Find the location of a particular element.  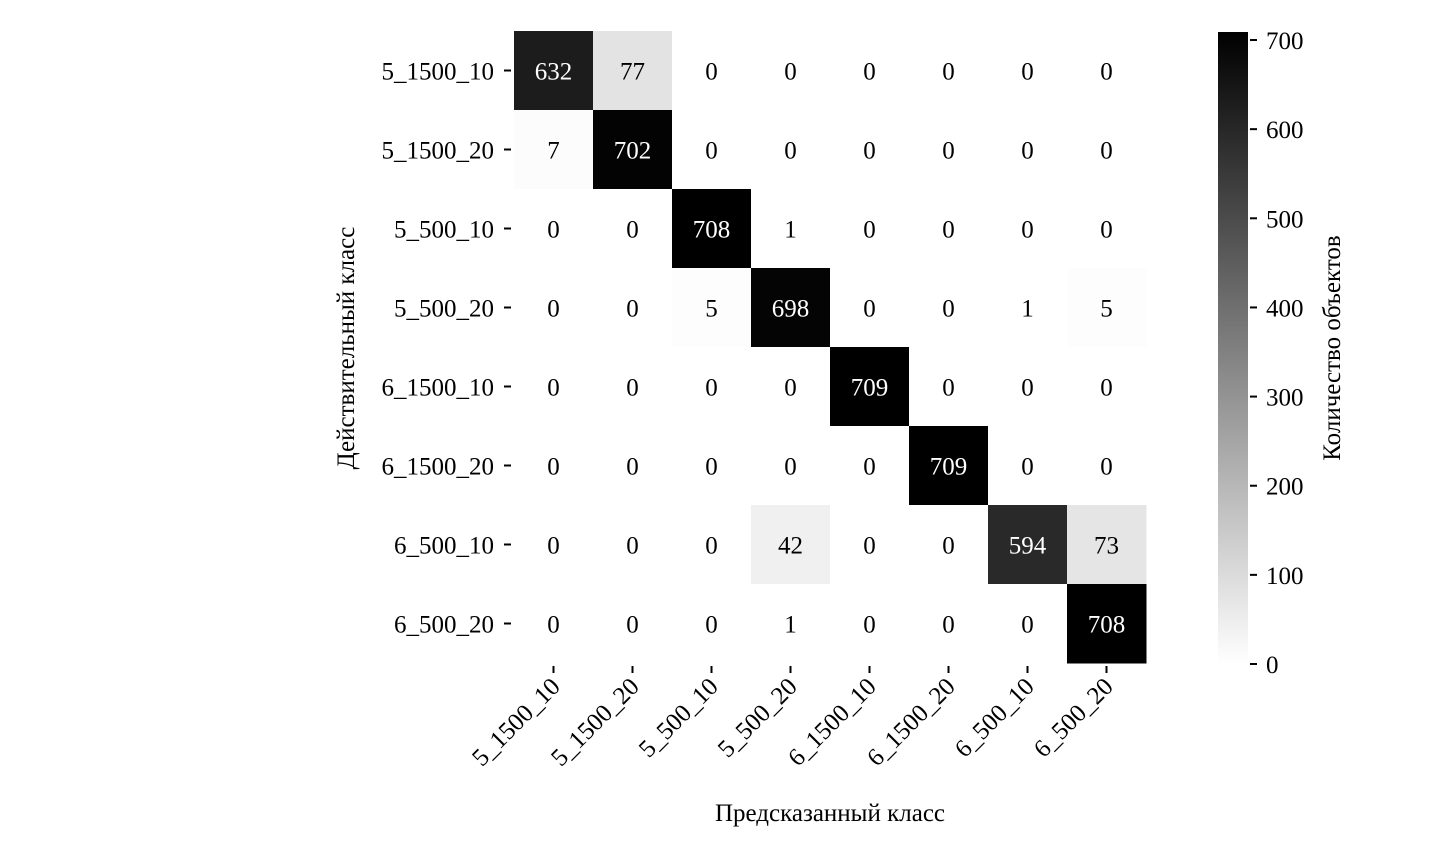

colorbar-tick-label: 500 is located at coordinates (1285, 219).